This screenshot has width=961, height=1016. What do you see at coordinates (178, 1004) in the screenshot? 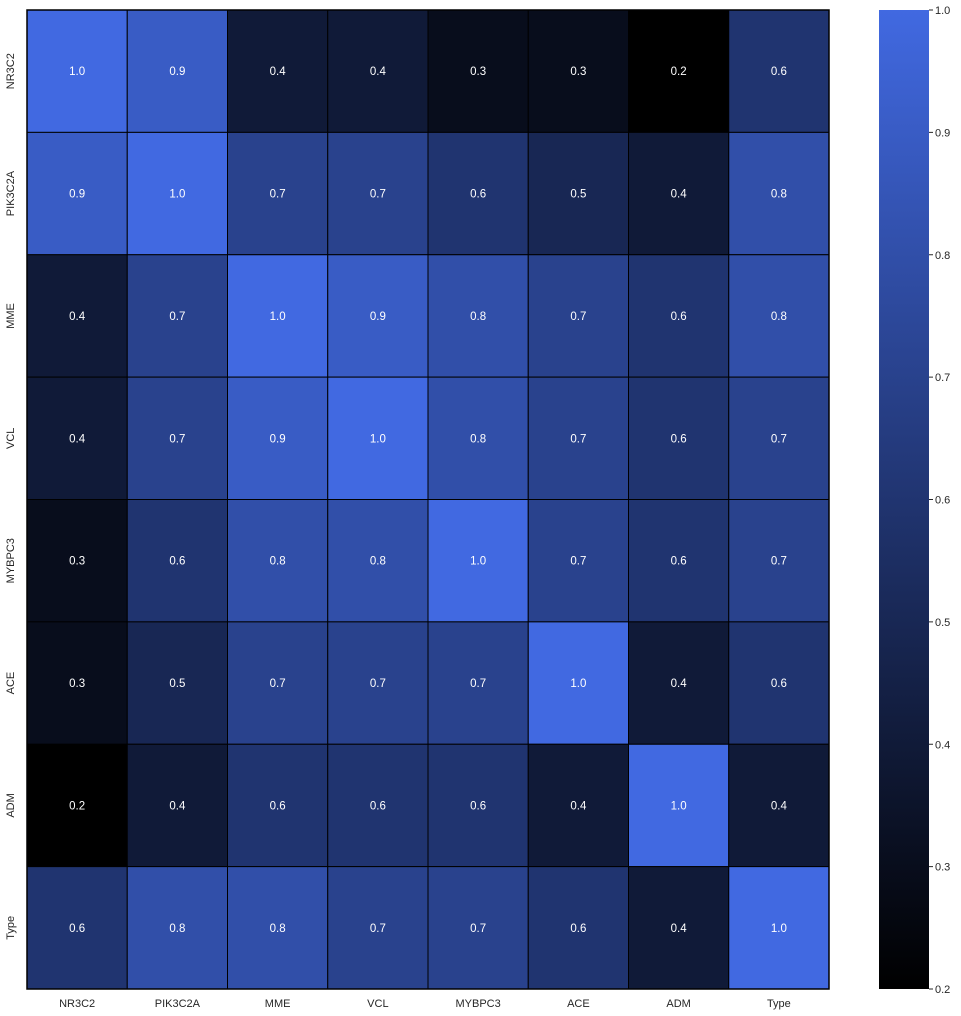
I see `x-tick-label-pik3c2a: PIK3C2A` at bounding box center [178, 1004].